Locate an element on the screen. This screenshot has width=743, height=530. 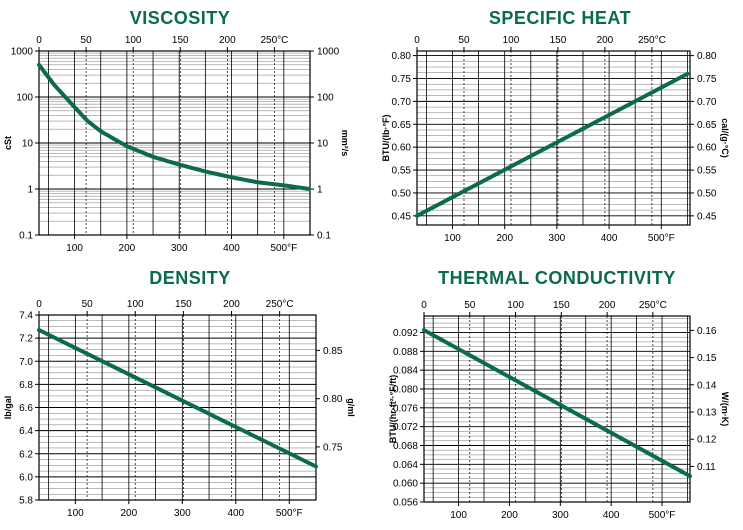
right-tick-label: 0.85 is located at coordinates (333, 351).